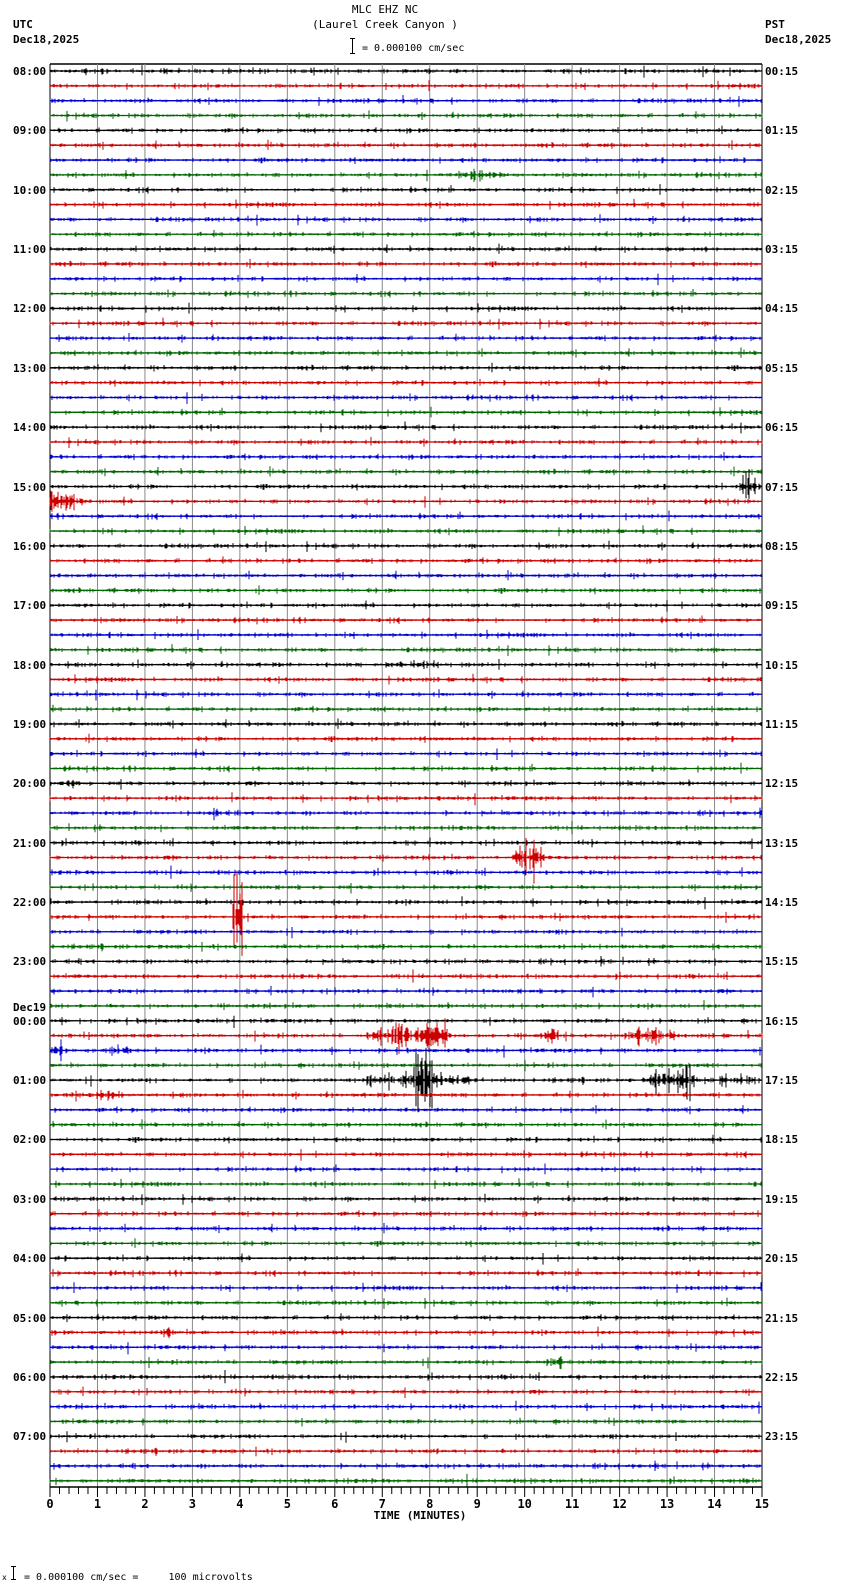  What do you see at coordinates (192, 1504) in the screenshot?
I see `x-tick-label: 3` at bounding box center [192, 1504].